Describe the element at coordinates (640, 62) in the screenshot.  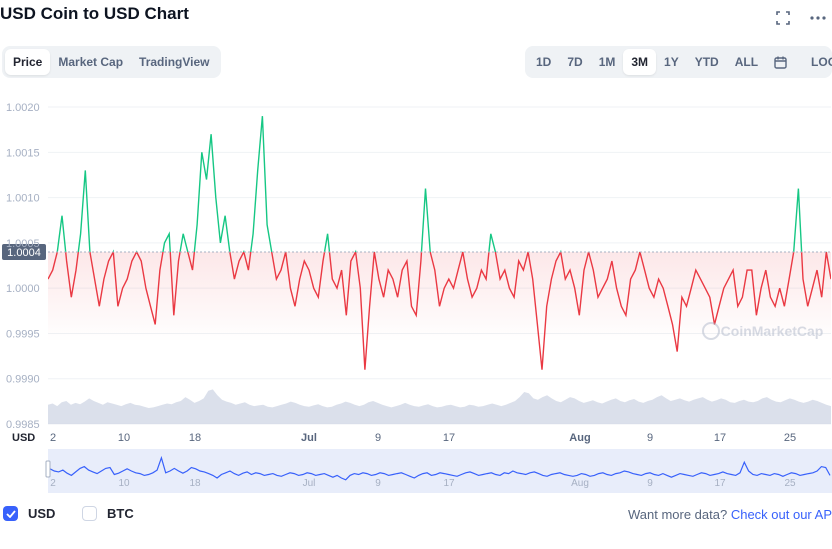
I see `range-3m: 3M` at that location.